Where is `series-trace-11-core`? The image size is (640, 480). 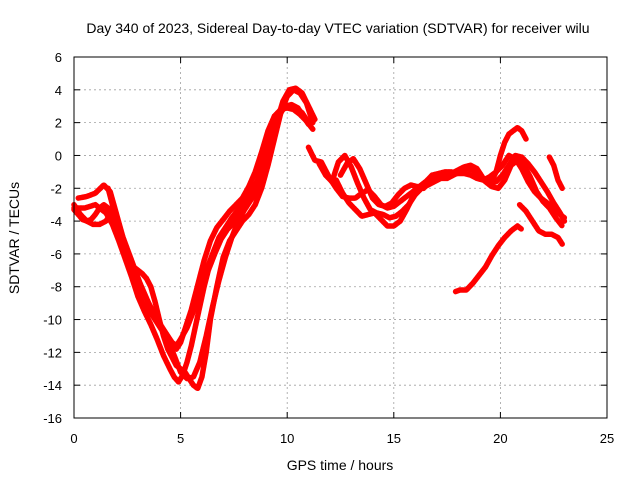 series-trace-11-core is located at coordinates (488, 258).